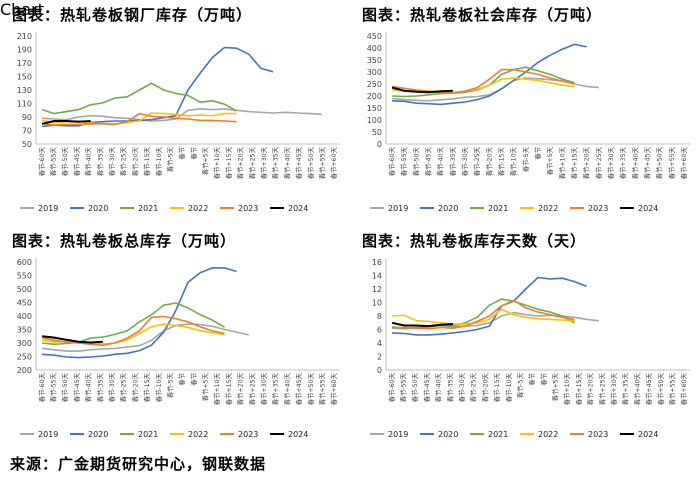 The width and height of the screenshot is (700, 477). What do you see at coordinates (513, 161) in the screenshot?
I see `x-tick-label: 春节-10天` at bounding box center [513, 161].